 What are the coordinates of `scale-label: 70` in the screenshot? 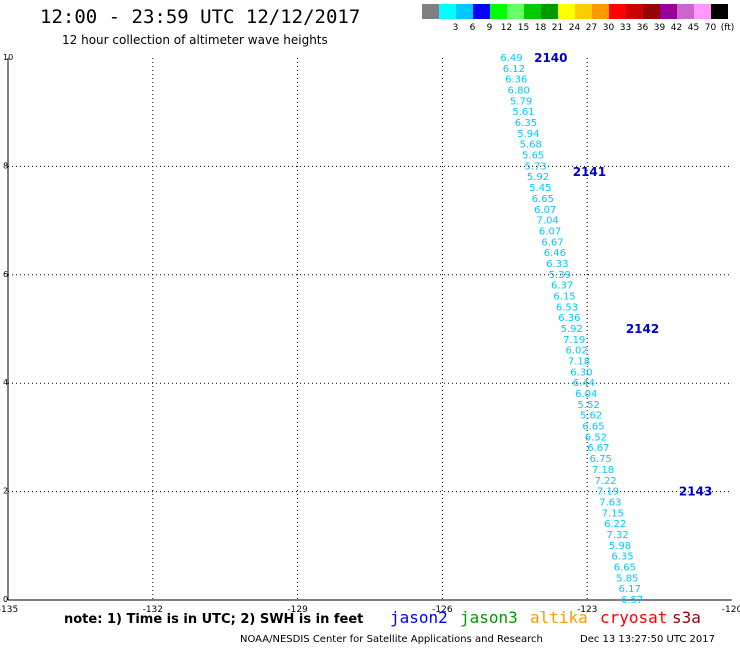 It's located at (710, 28).